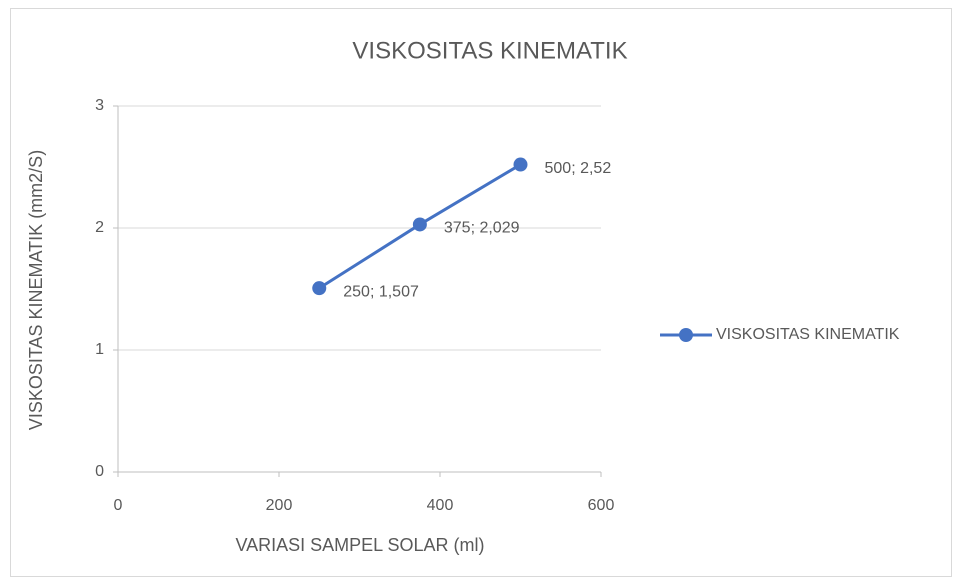 This screenshot has width=960, height=585. I want to click on x-tick-label: 200, so click(279, 505).